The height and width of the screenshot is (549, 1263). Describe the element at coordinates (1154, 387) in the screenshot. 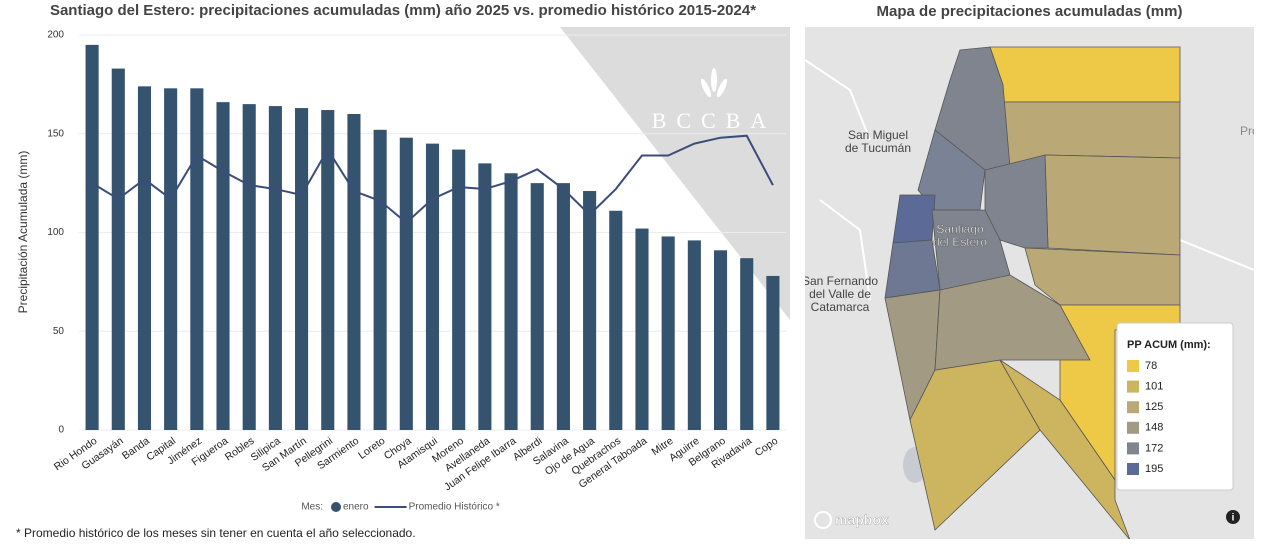

I see `legend-label: 101` at that location.